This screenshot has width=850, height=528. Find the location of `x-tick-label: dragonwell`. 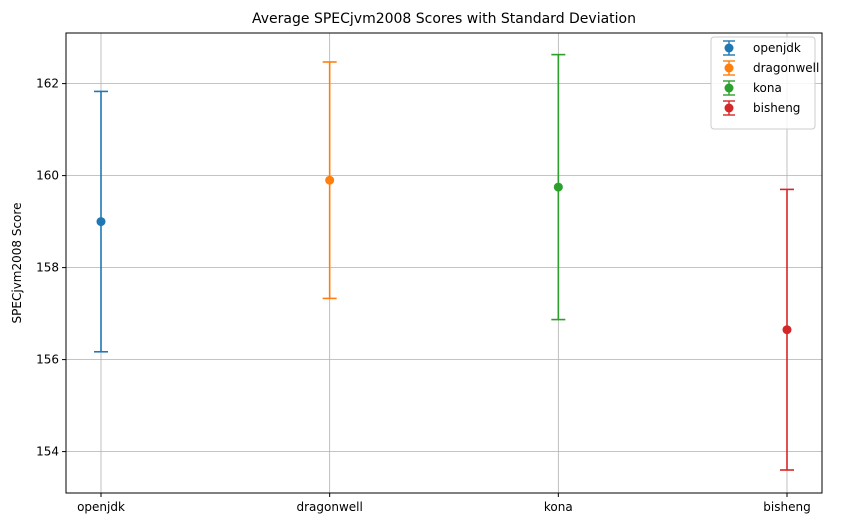

x-tick-label: dragonwell is located at coordinates (329, 507).